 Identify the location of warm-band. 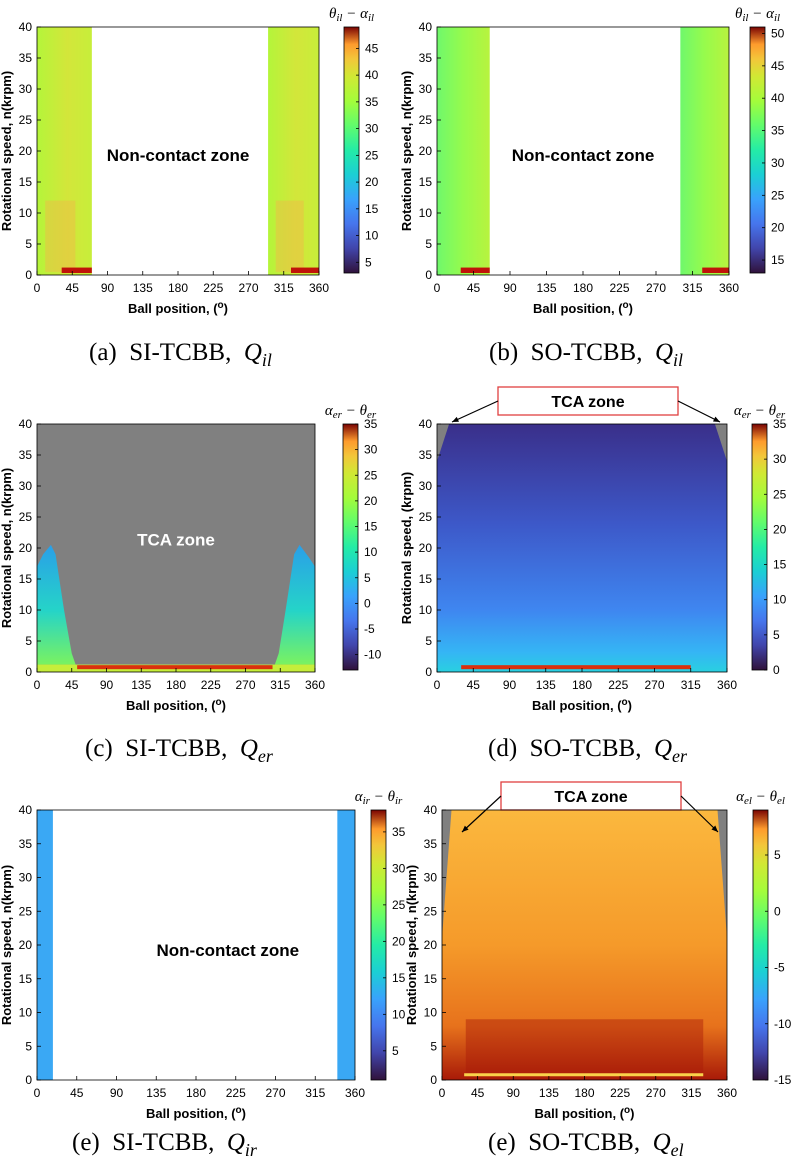
(289, 236).